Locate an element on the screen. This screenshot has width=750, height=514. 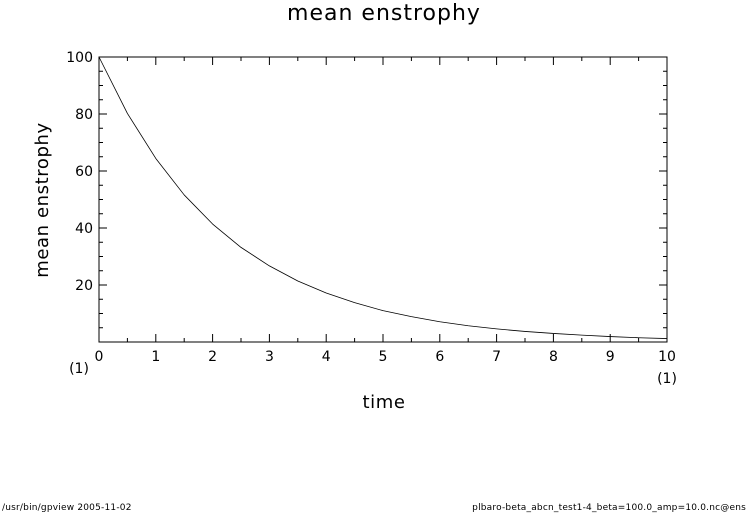
chart-title: mean enstrophy is located at coordinates (384, 13).